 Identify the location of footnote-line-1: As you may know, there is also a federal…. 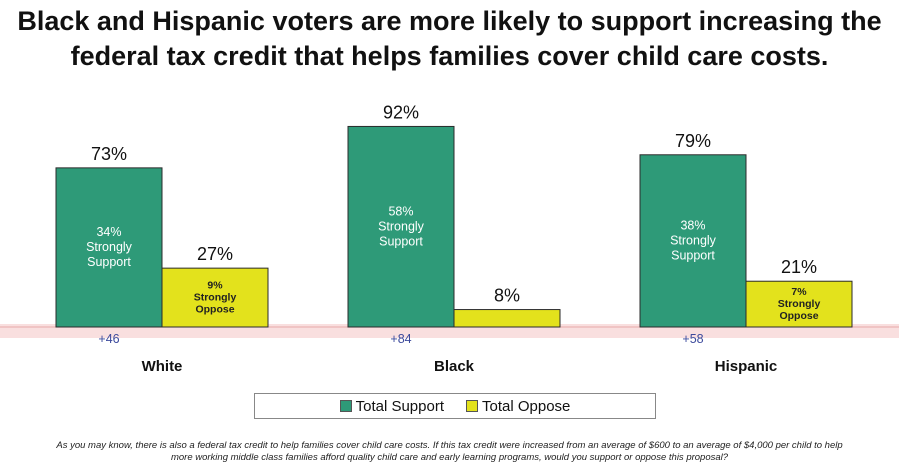
(449, 445).